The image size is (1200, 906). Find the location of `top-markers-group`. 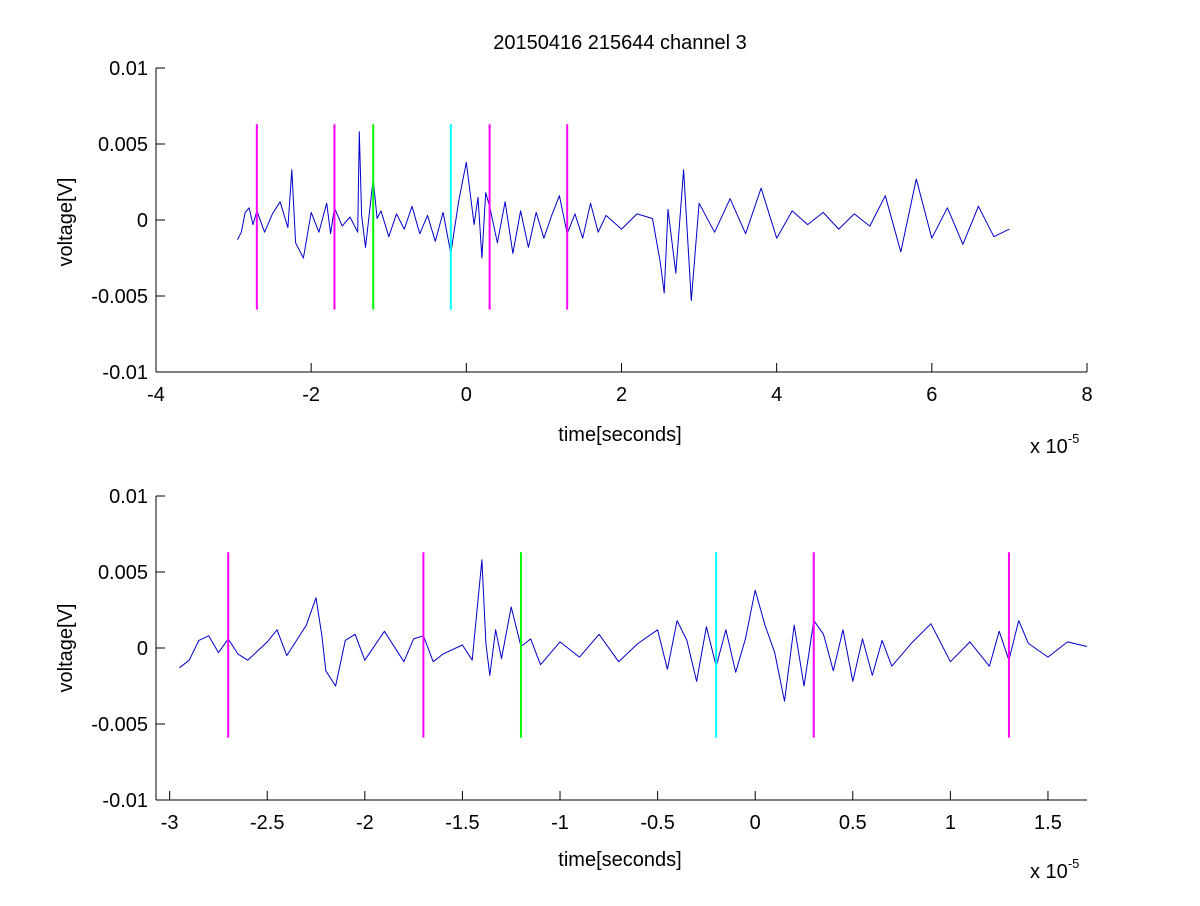

top-markers-group is located at coordinates (412, 217).